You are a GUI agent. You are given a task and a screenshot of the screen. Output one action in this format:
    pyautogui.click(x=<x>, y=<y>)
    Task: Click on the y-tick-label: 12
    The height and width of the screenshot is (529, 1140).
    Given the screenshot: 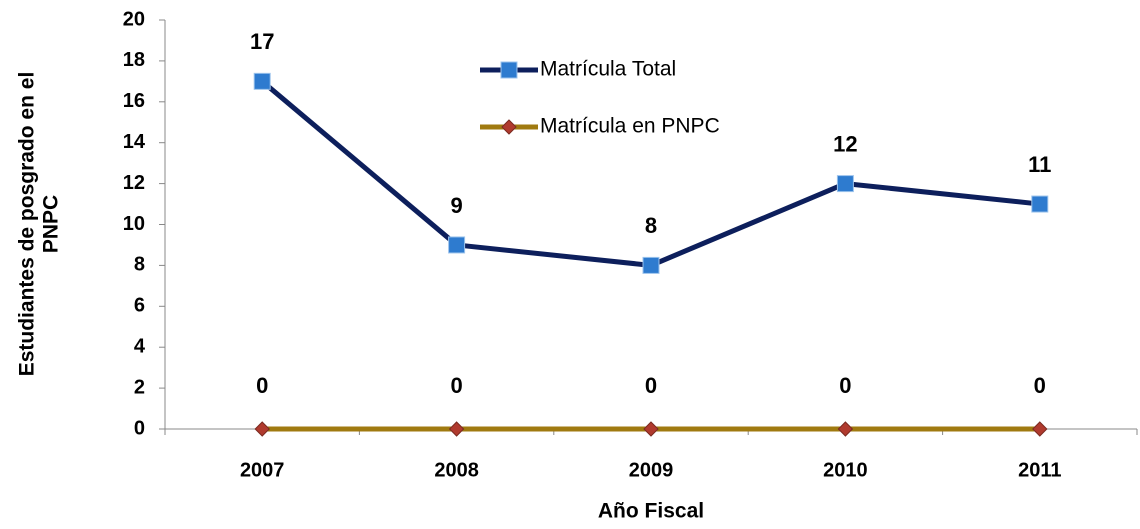 What is the action you would take?
    pyautogui.click(x=134, y=183)
    